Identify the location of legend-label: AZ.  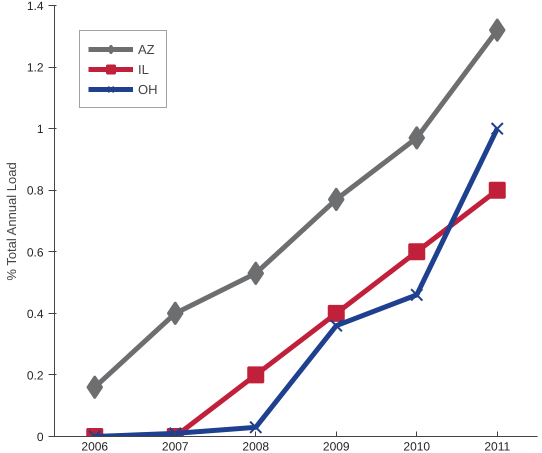
(147, 49).